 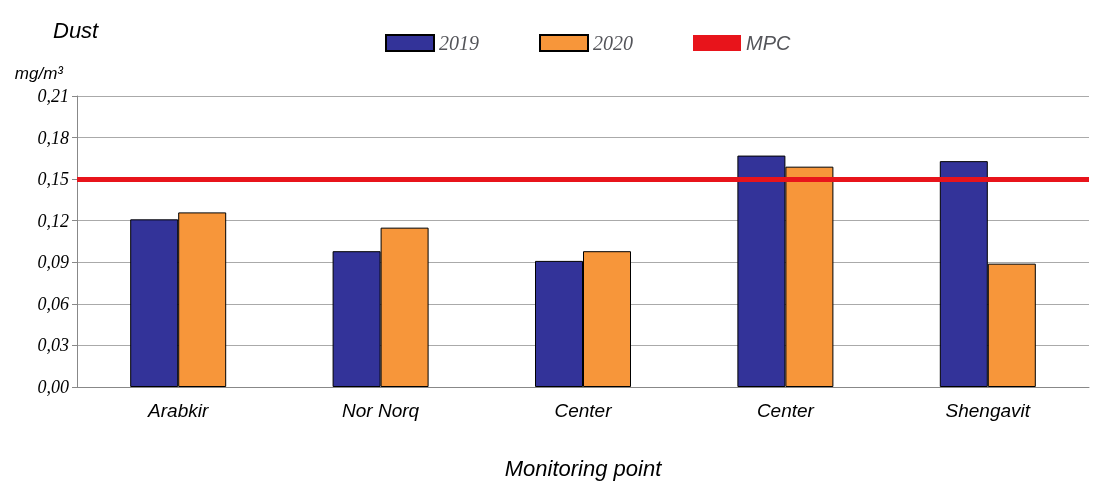 What do you see at coordinates (613, 43) in the screenshot?
I see `legend-label: 2020` at bounding box center [613, 43].